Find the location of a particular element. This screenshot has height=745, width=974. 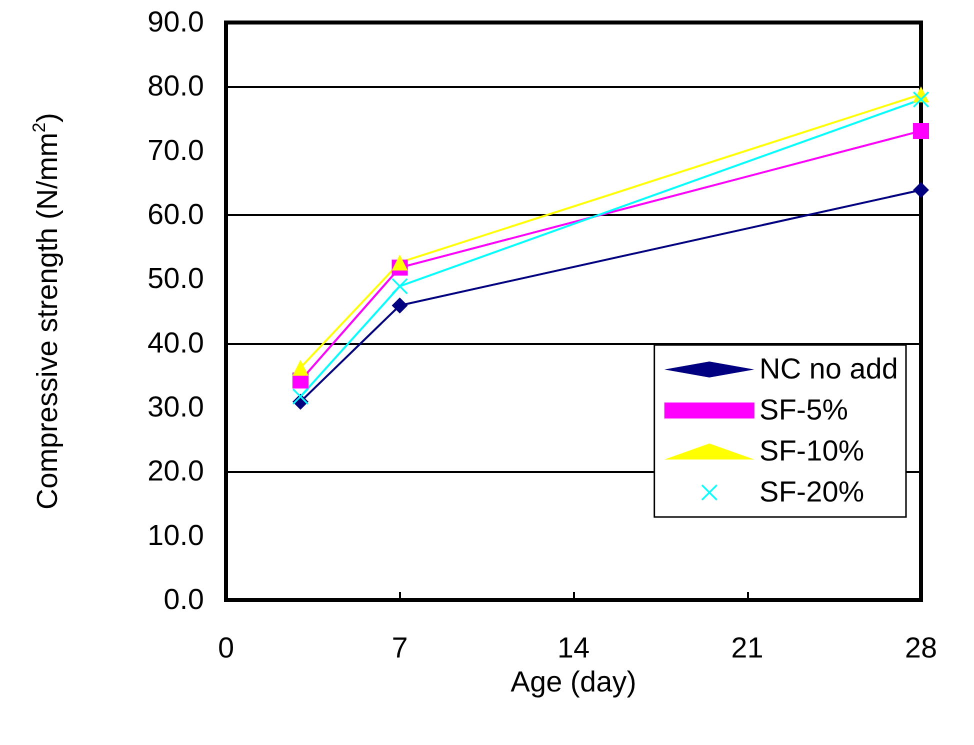

y-tick-label: 10.0 is located at coordinates (176, 536).